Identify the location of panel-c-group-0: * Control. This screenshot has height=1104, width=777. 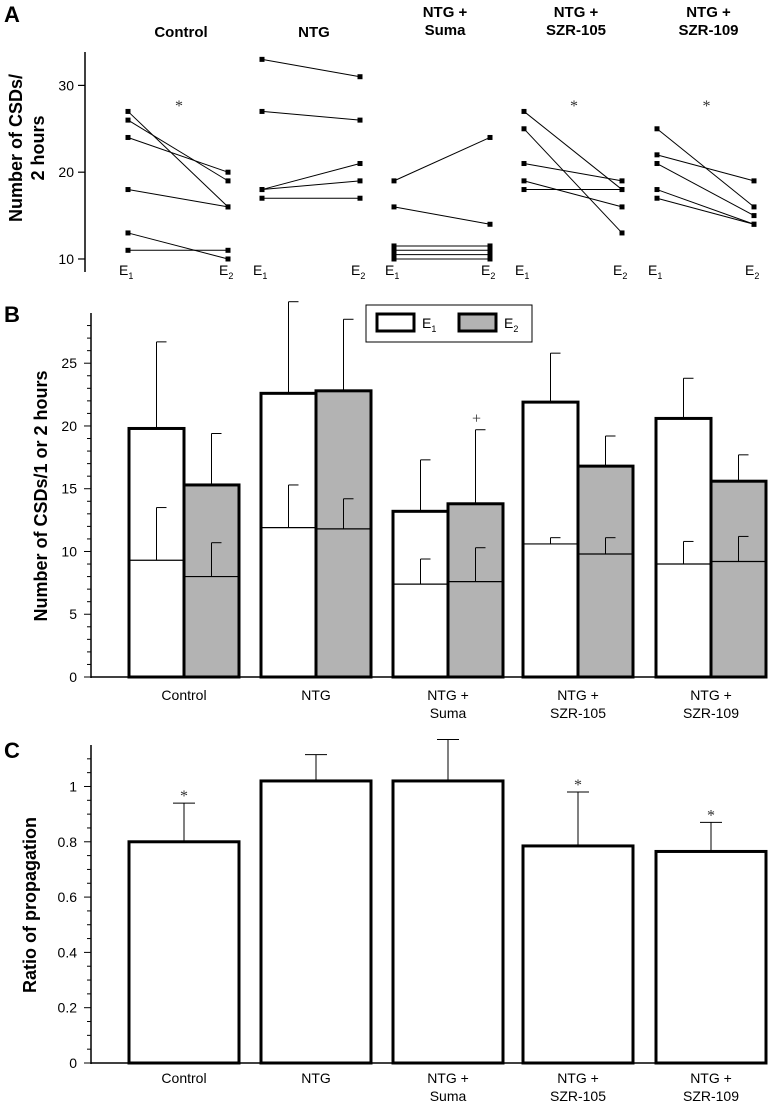
(184, 937).